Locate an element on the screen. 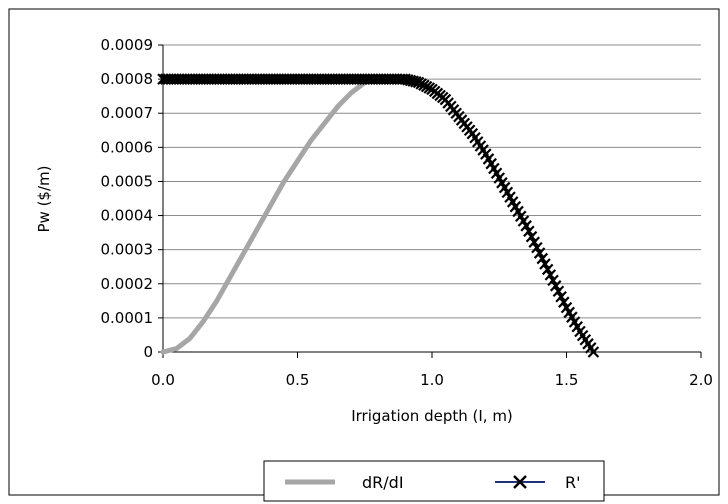 This screenshot has height=504, width=728. legend-label-drdi: dR/dI is located at coordinates (383, 482).